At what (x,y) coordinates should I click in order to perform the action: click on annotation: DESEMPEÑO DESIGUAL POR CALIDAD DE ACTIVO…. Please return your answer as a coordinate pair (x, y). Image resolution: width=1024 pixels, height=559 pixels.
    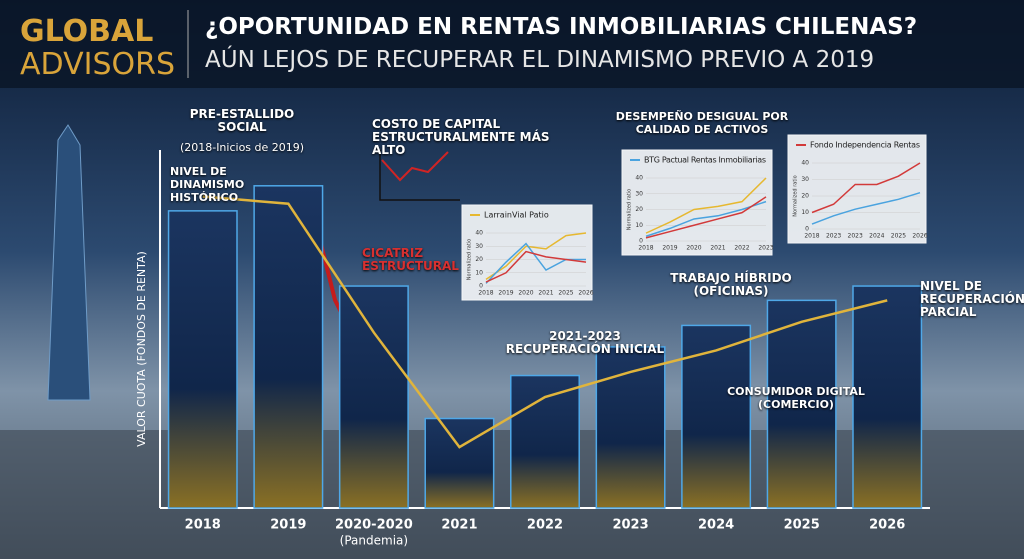
    Looking at the image, I should click on (702, 123).